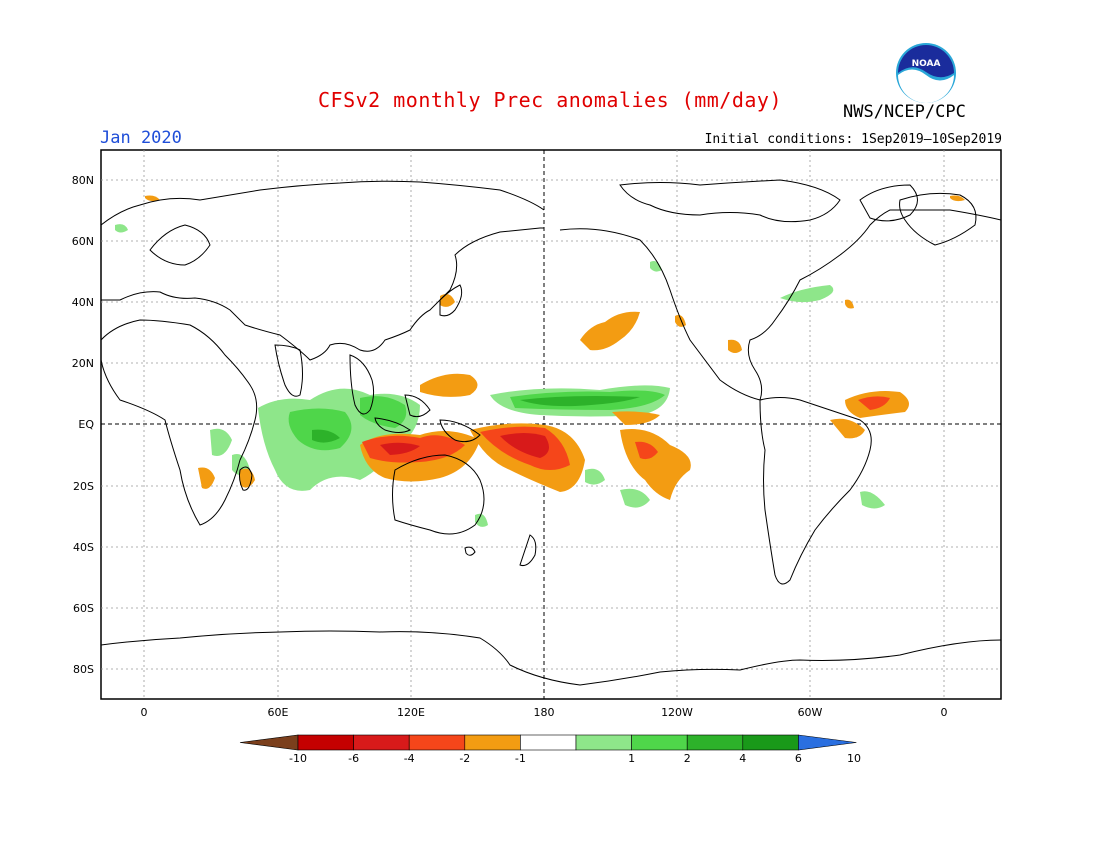  What do you see at coordinates (550, 100) in the screenshot?
I see `map-title: CFSv2 monthly Prec anomalies (mm/day)` at bounding box center [550, 100].